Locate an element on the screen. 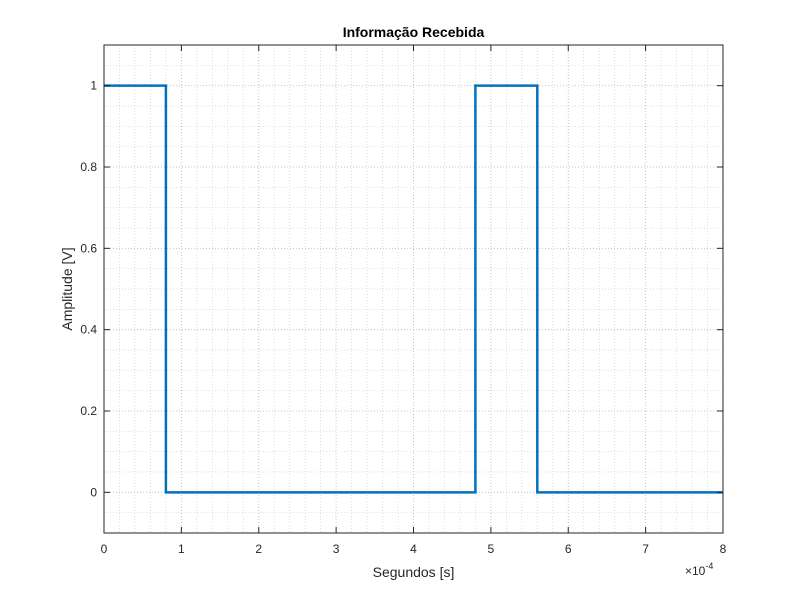  x-axis-scale-factor: ×10⁻⁴ is located at coordinates (699, 569).